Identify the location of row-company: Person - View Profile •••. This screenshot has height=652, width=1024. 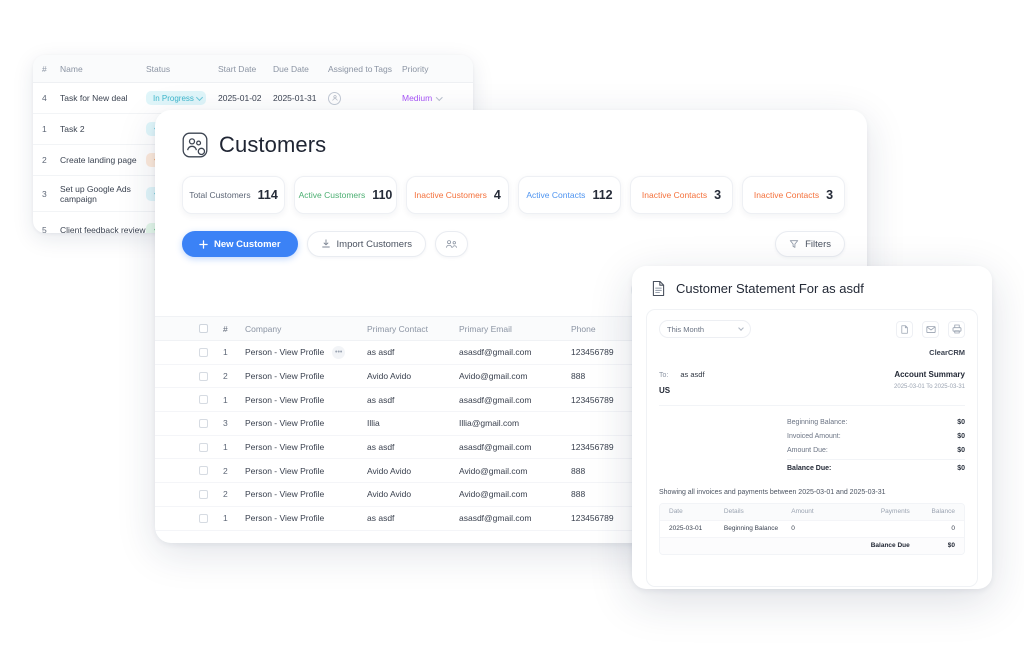
(306, 352).